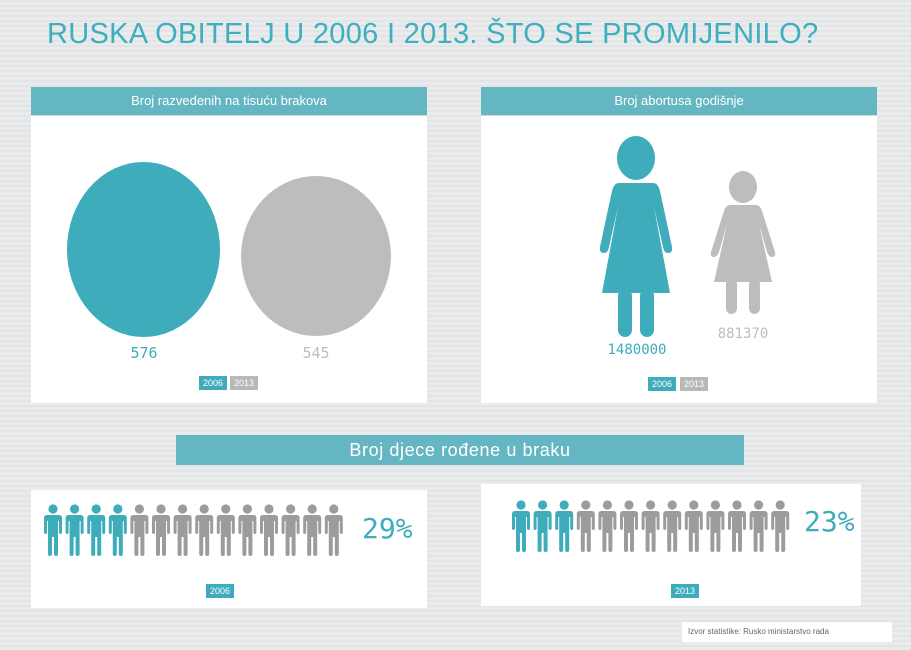  I want to click on children-section-title: Broj djece rođene u braku, so click(460, 450).